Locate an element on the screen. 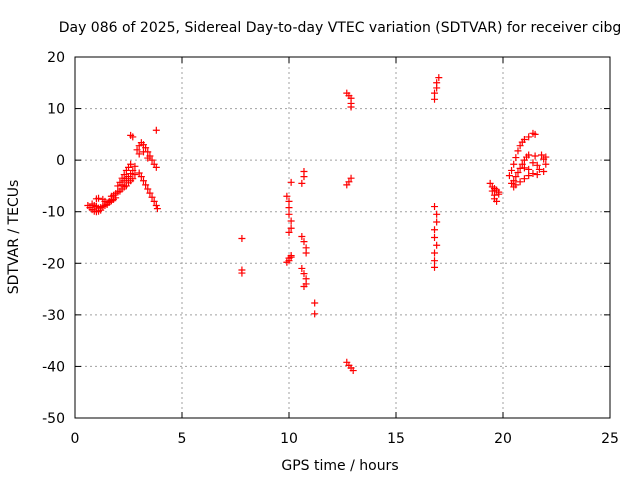 This screenshot has height=480, width=640. x-tick-label: 20 is located at coordinates (503, 439).